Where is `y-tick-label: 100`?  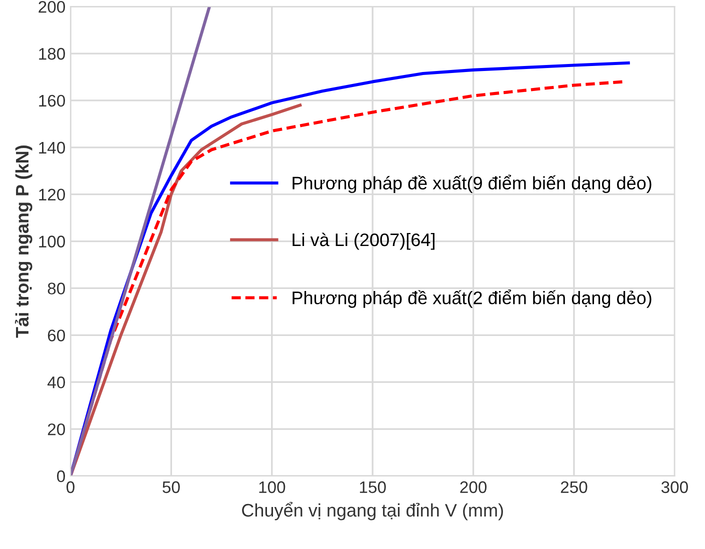 y-tick-label: 100 is located at coordinates (52, 242).